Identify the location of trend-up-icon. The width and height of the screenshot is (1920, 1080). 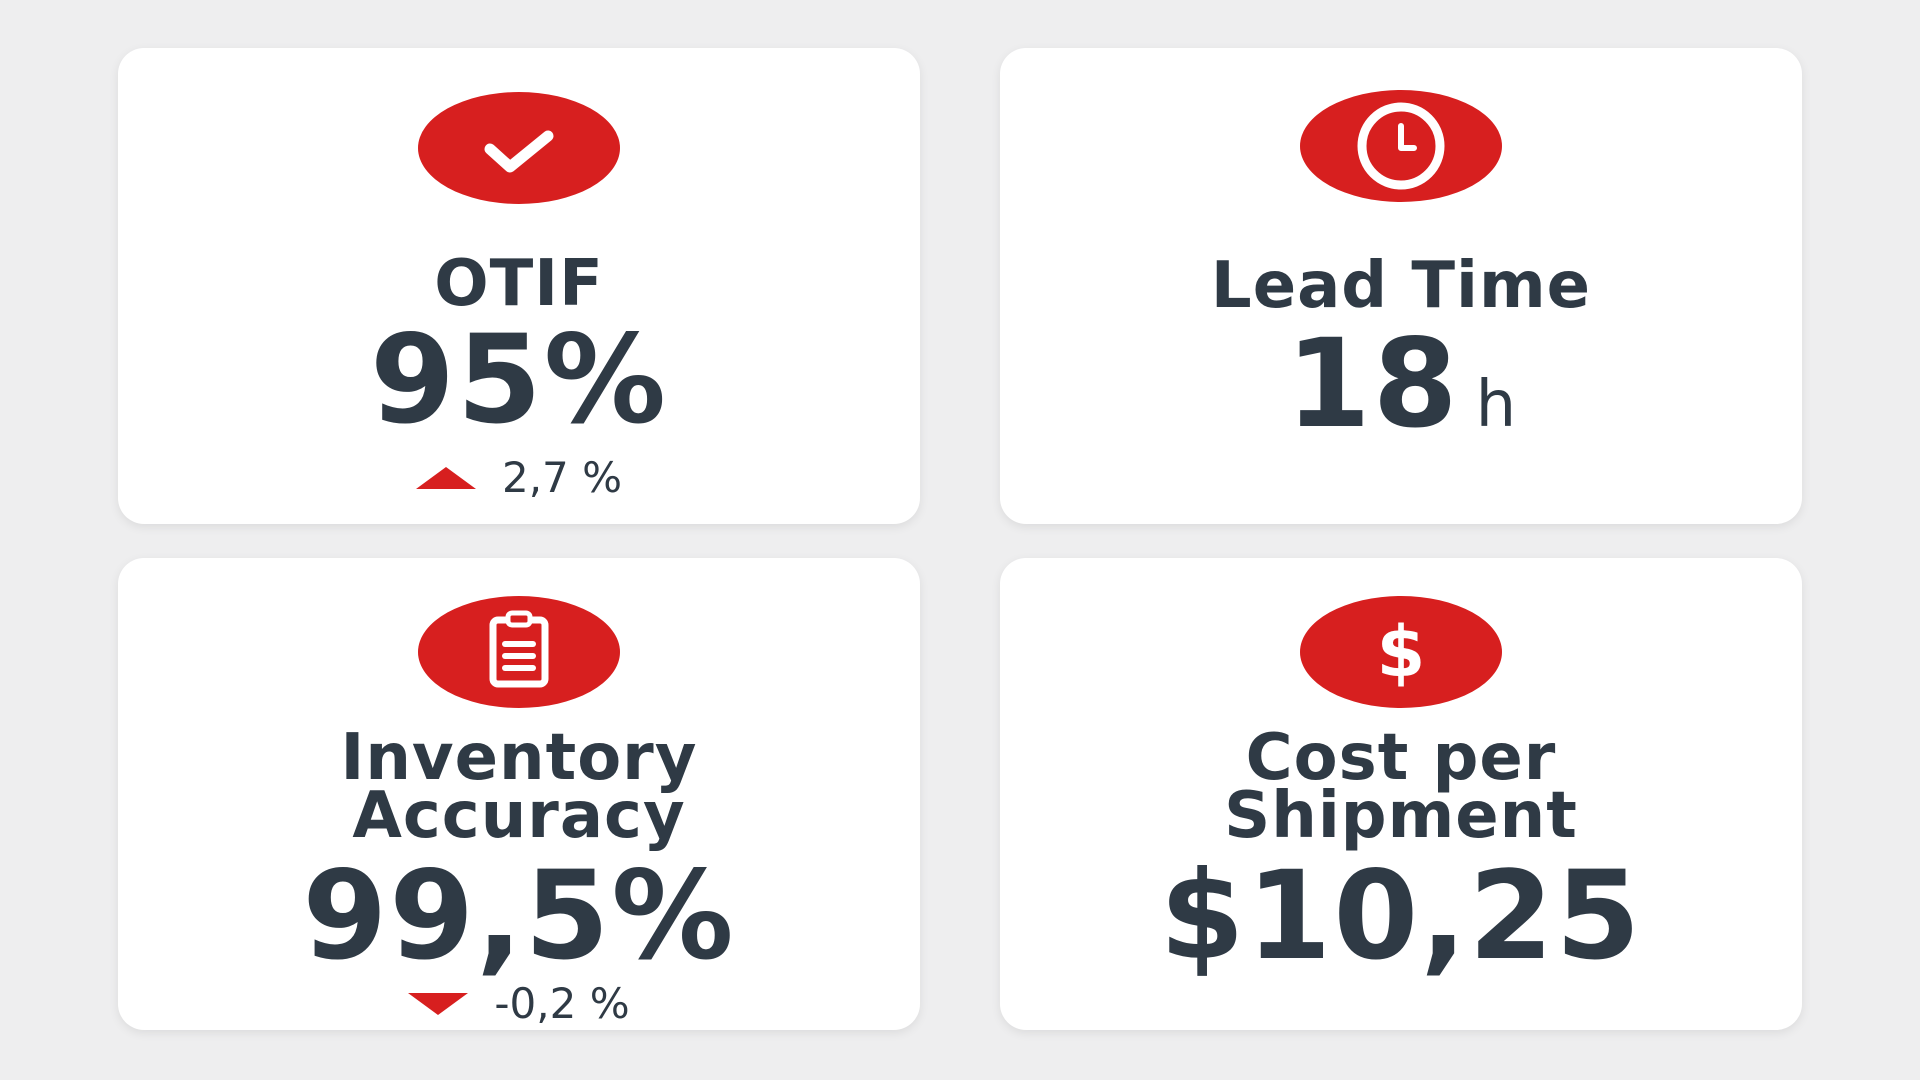
(445, 477).